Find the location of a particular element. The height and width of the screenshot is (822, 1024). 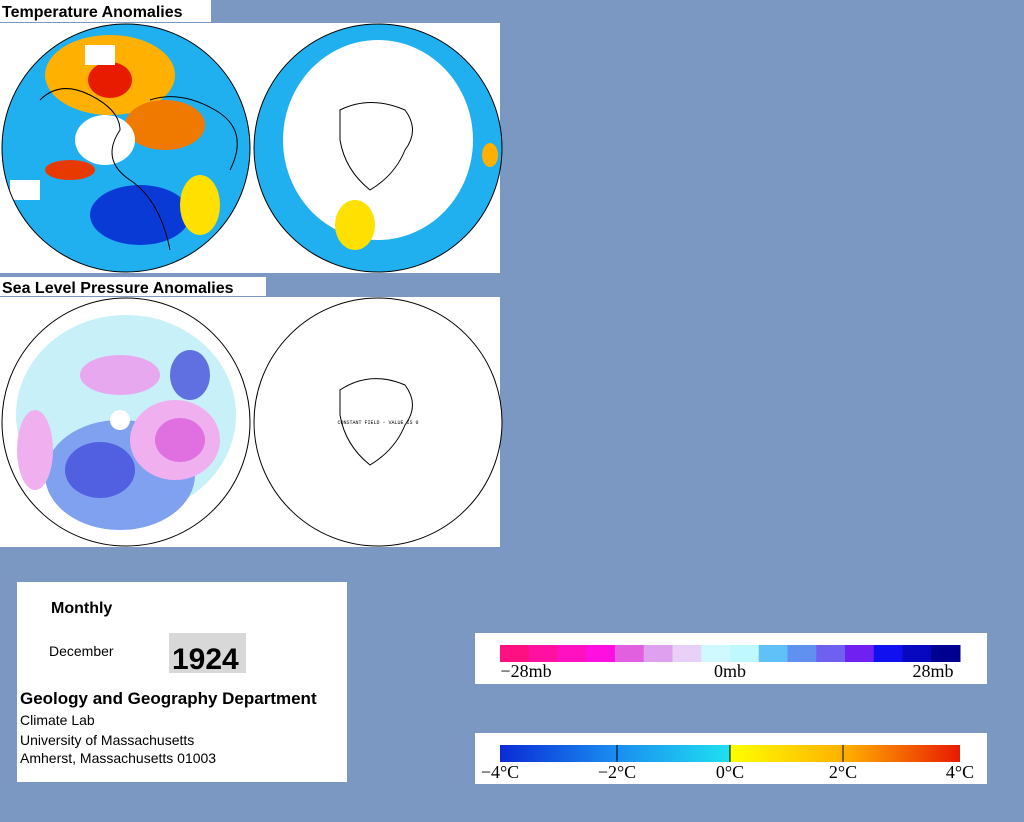

map-note: CONSTANT FIELD - VALUE IS 0 is located at coordinates (377, 423).